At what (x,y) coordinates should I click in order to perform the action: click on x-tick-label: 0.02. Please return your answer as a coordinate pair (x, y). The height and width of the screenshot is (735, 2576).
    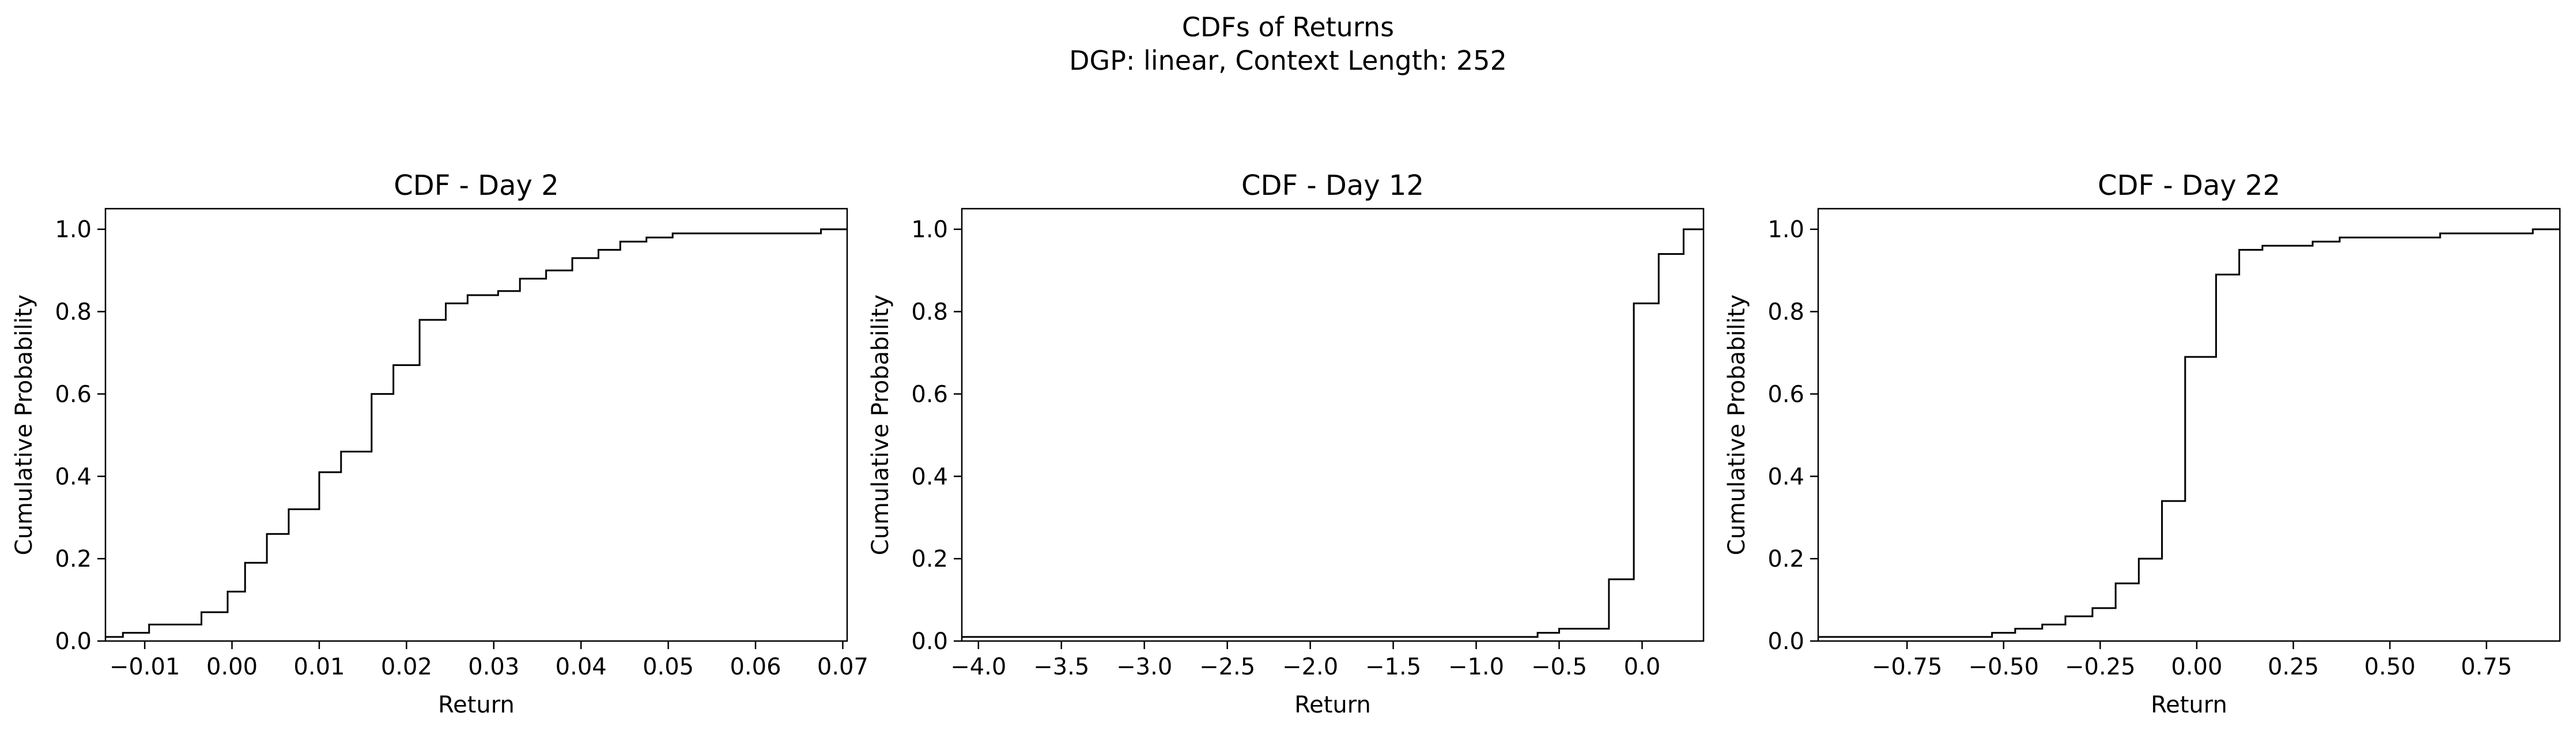
    Looking at the image, I should click on (406, 667).